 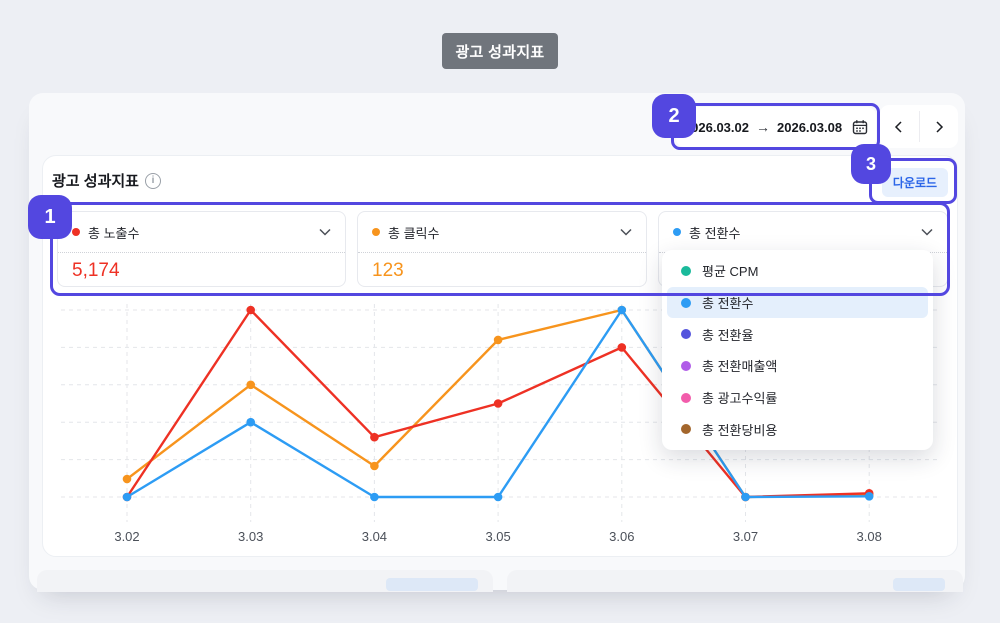 I want to click on series-dot-red-icon, so click(x=76, y=232).